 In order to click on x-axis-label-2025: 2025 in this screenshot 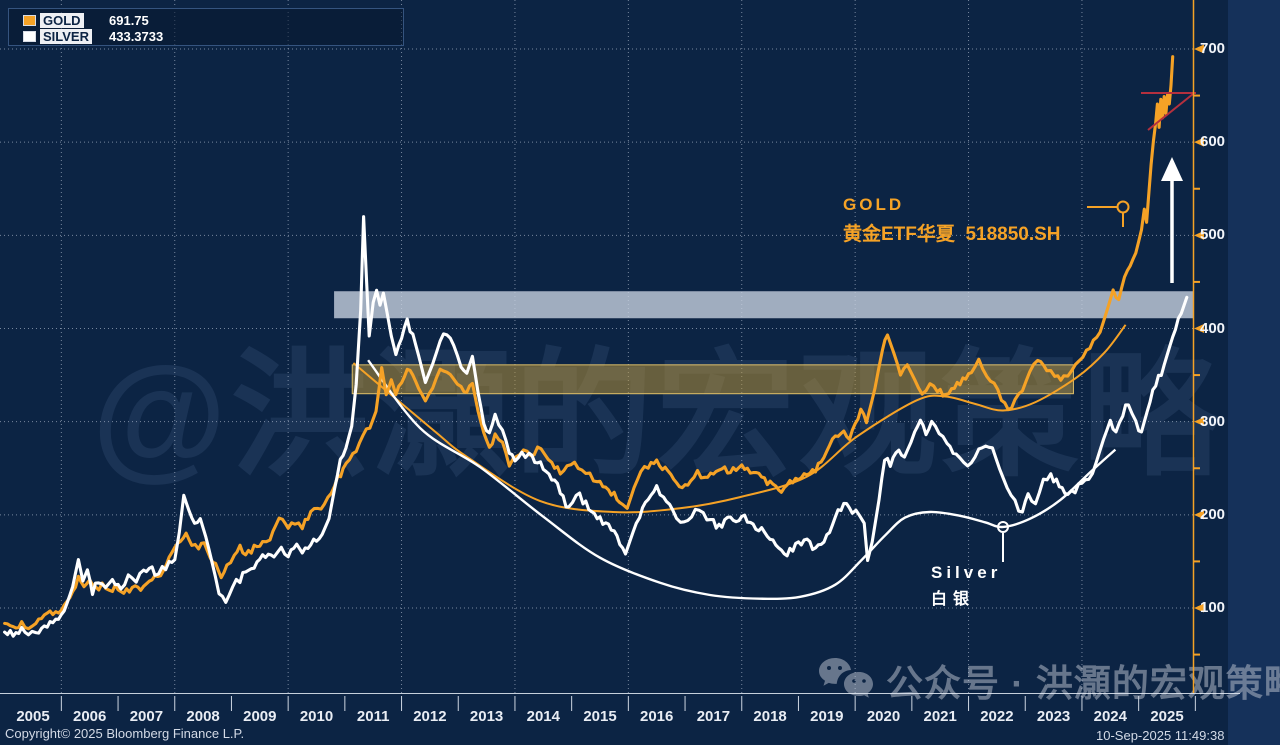, I will do `click(1167, 716)`.